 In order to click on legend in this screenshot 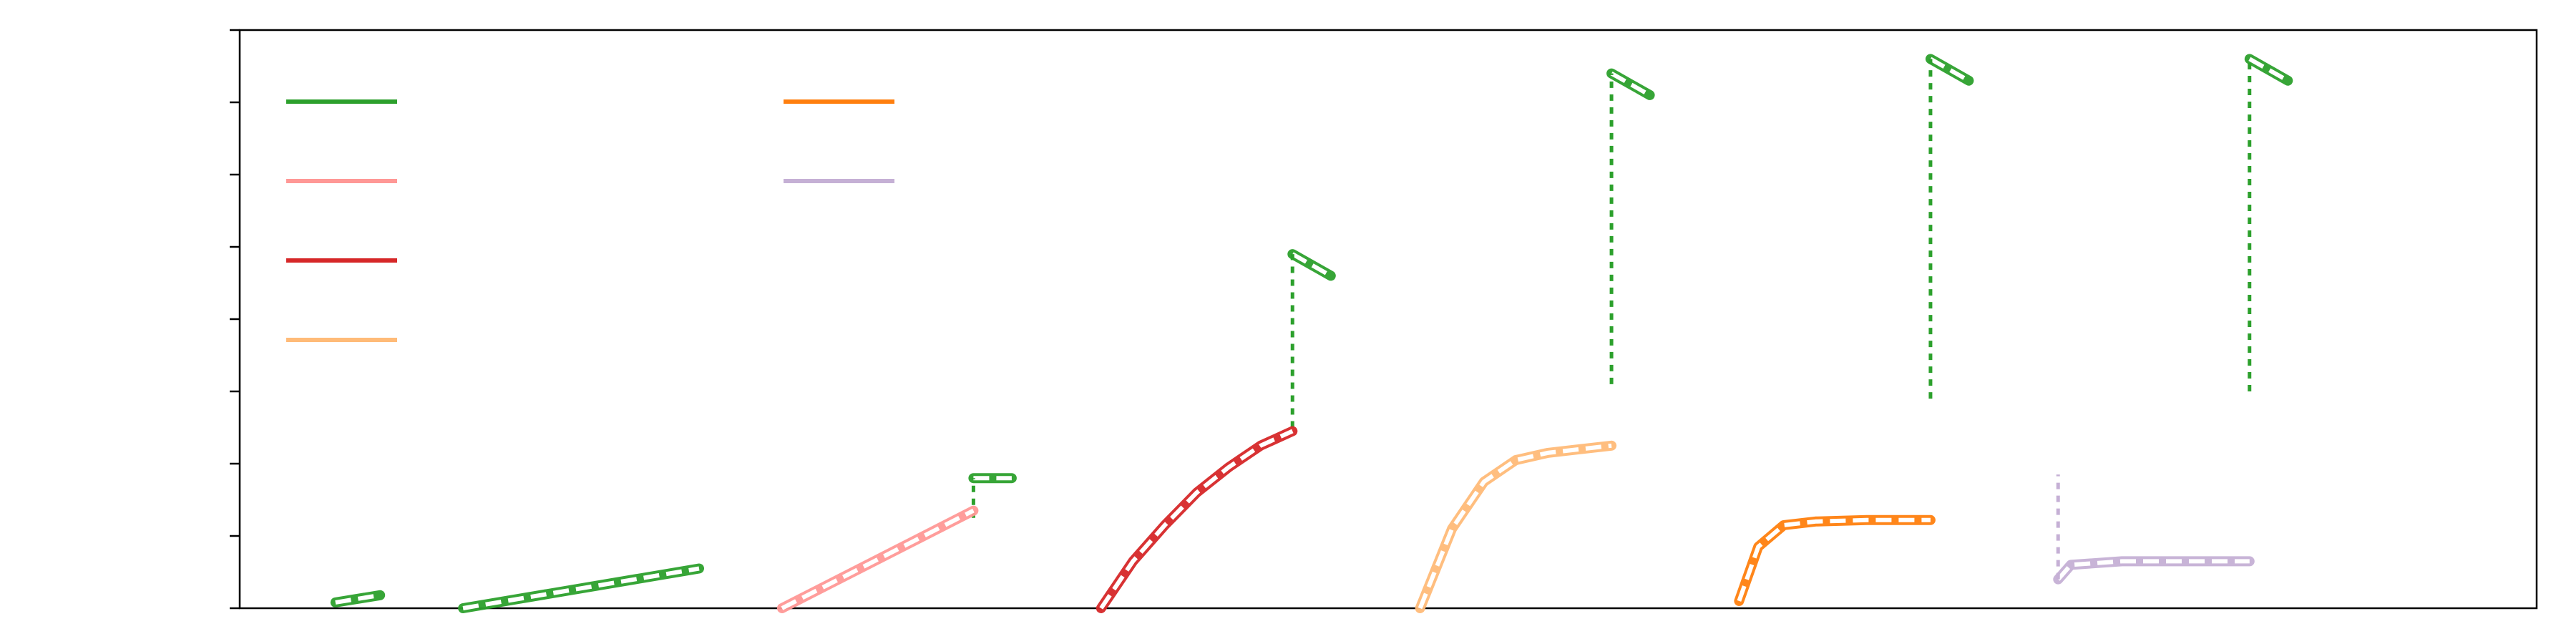, I will do `click(590, 220)`.